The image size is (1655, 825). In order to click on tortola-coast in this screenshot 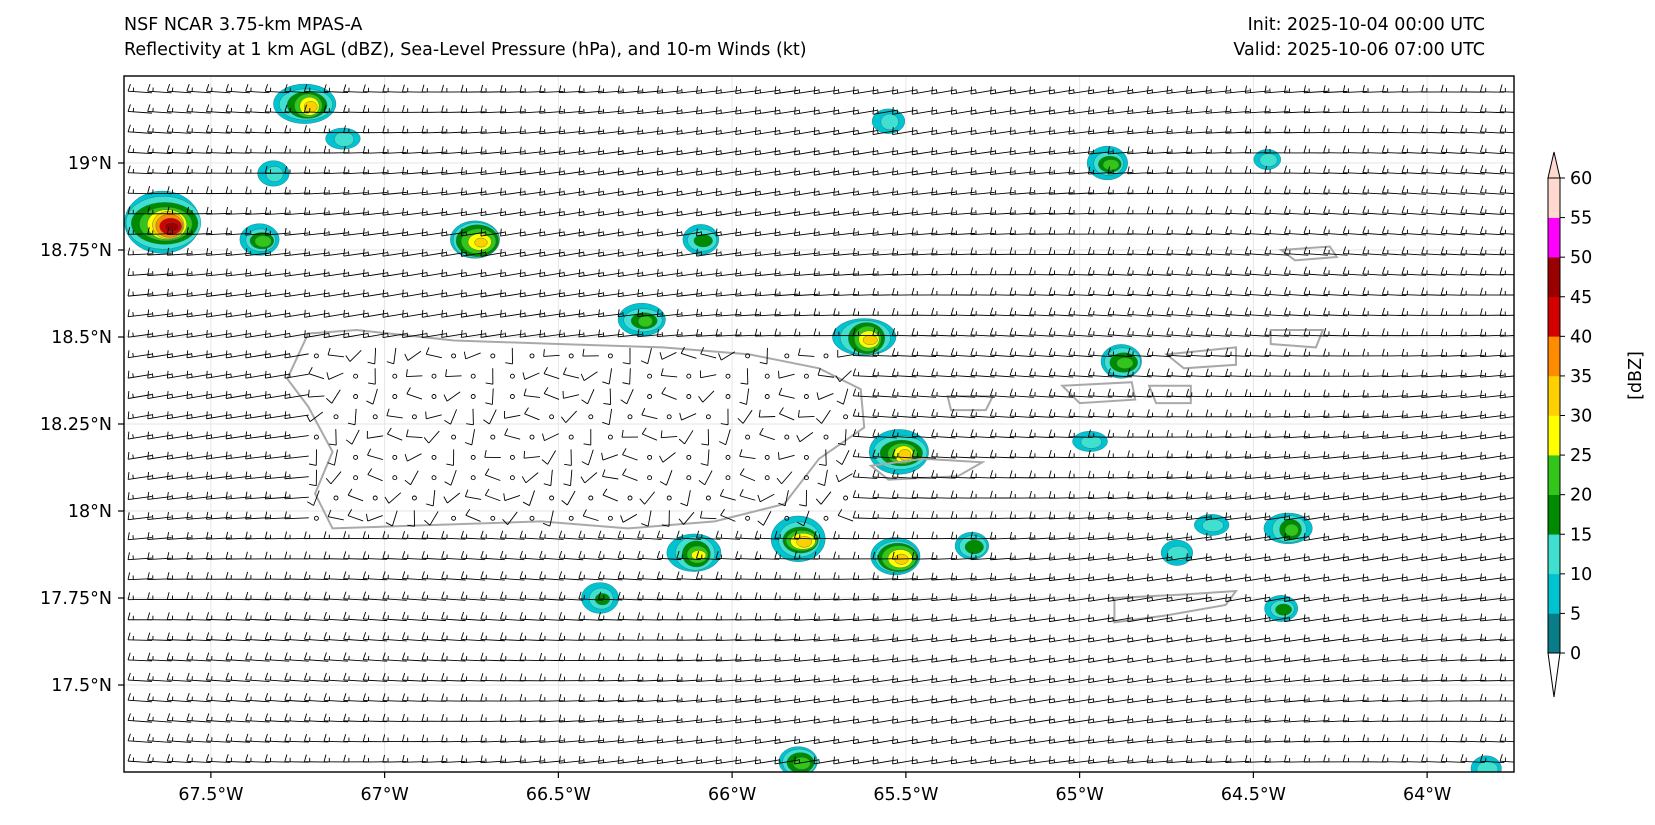, I will do `click(1200, 358)`.